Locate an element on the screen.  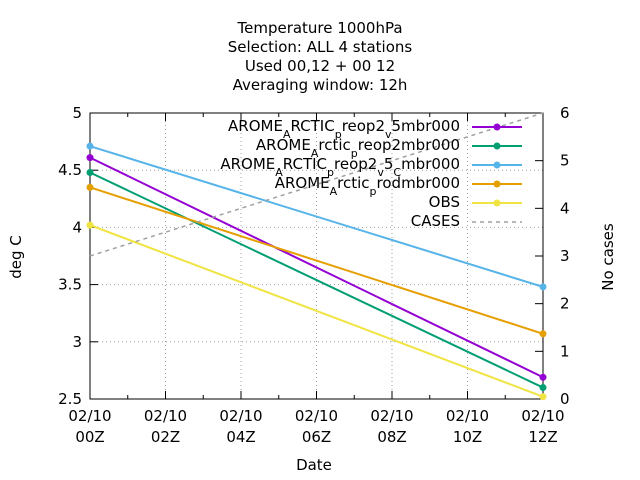
title-line-4: Averaging window: 12h is located at coordinates (320, 85).